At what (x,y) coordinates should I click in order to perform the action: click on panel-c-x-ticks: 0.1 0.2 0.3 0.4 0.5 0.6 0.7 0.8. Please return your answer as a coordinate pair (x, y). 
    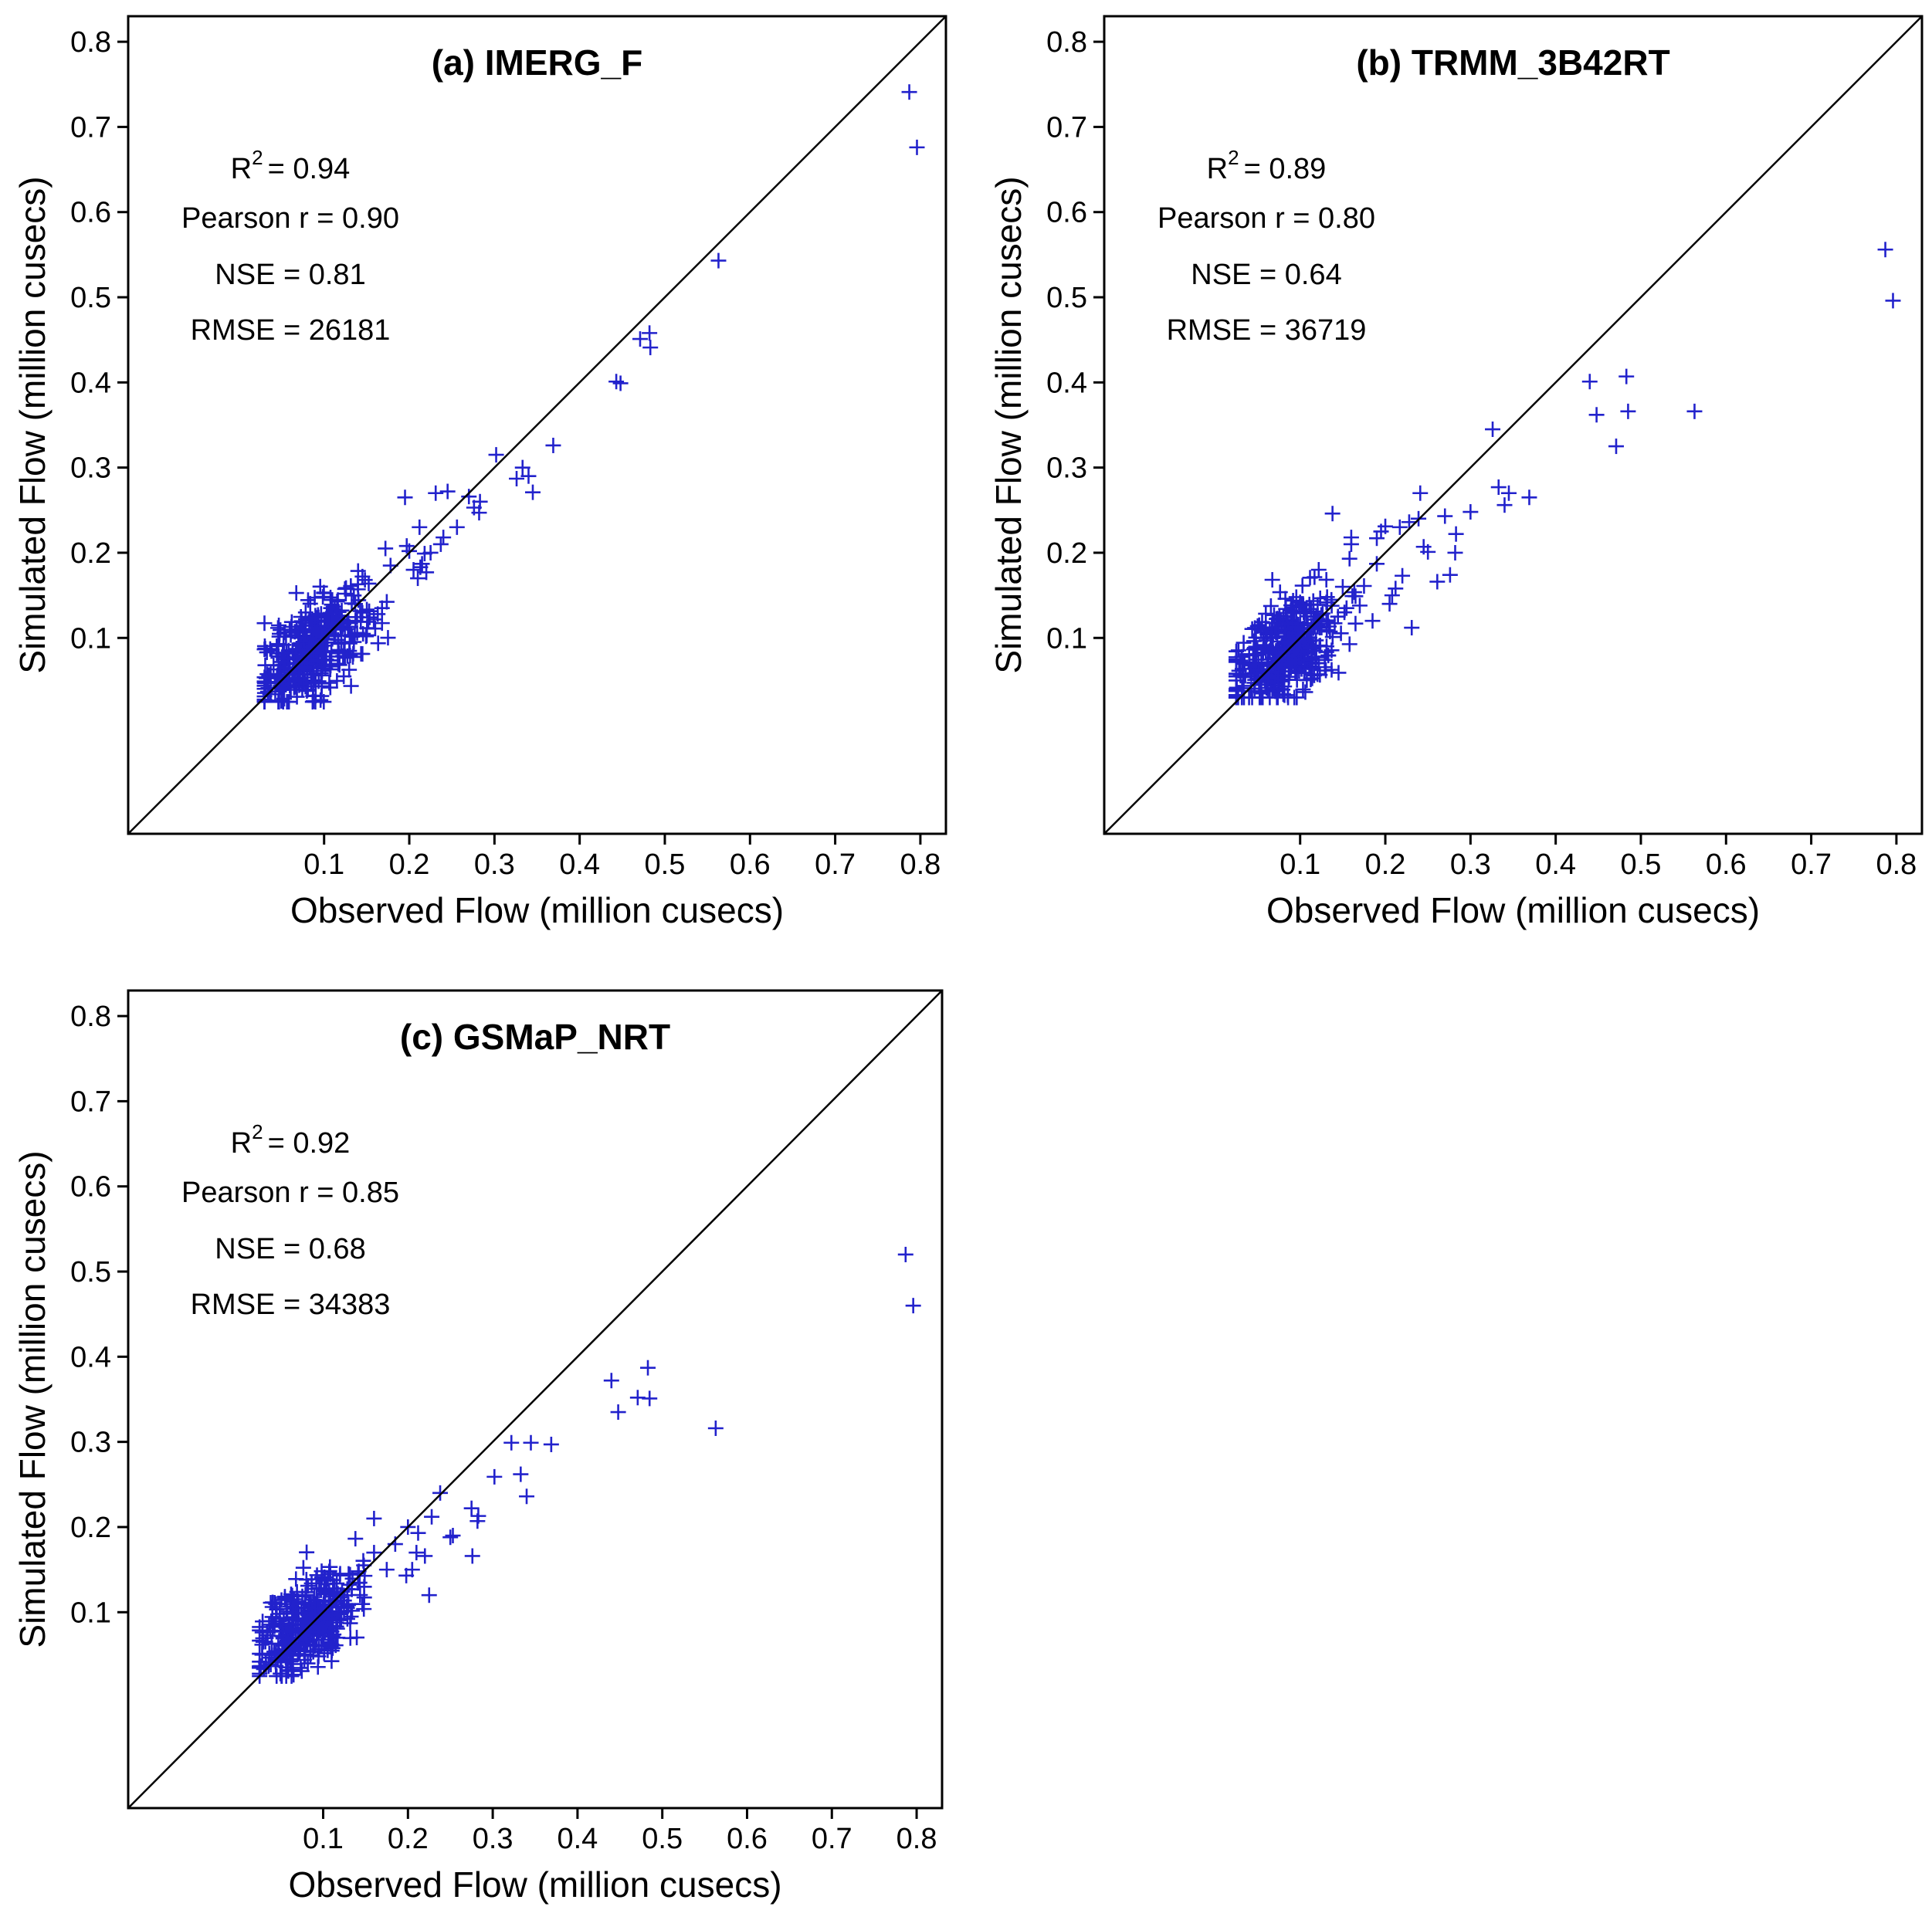
    Looking at the image, I should click on (620, 1831).